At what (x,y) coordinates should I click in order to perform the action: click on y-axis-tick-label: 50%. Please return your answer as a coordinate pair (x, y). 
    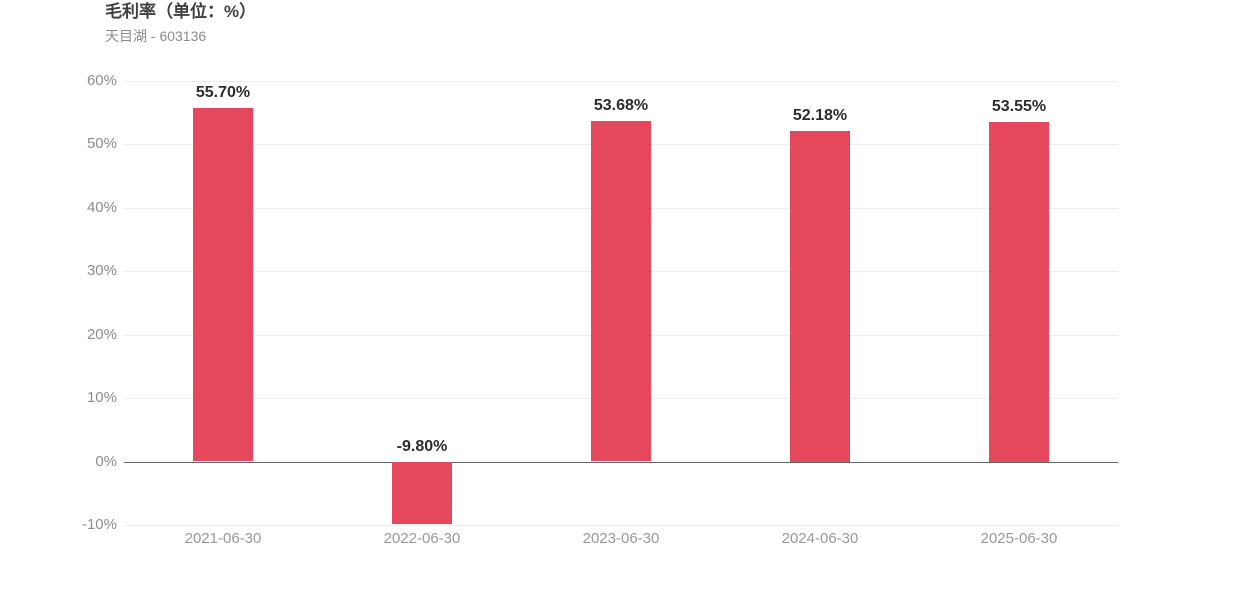
    Looking at the image, I should click on (101, 143).